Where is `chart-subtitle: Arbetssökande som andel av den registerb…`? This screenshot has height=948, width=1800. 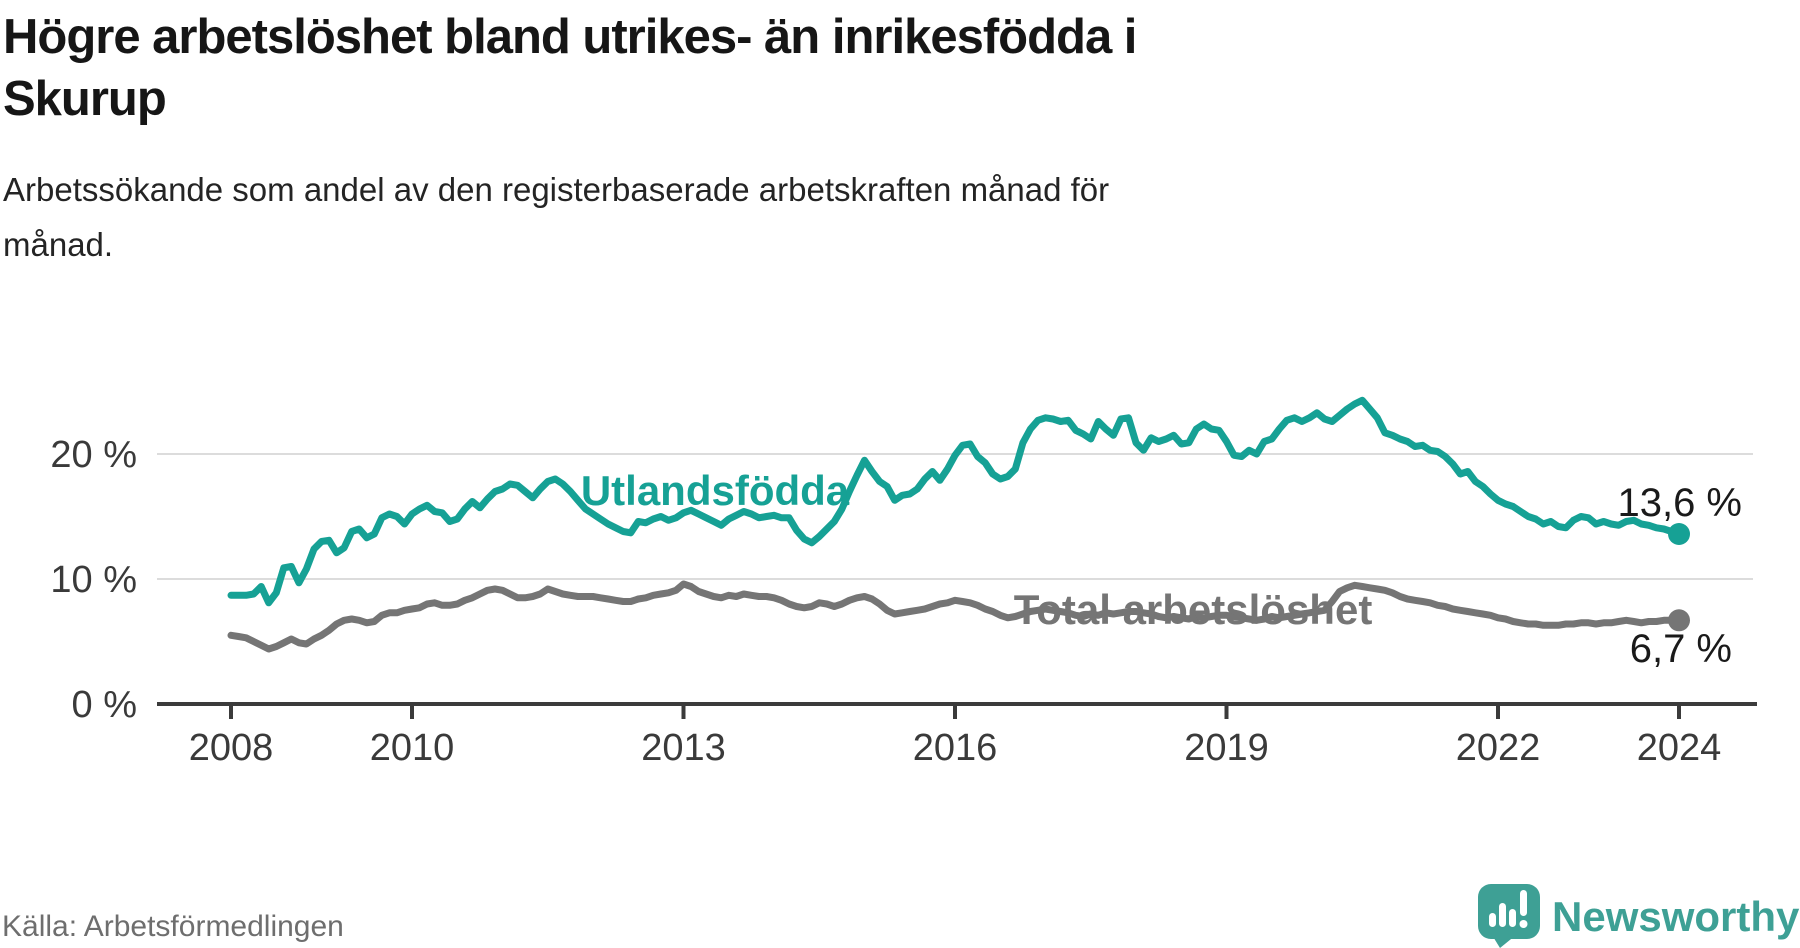 chart-subtitle: Arbetssökande som andel av den registerb… is located at coordinates (556, 217).